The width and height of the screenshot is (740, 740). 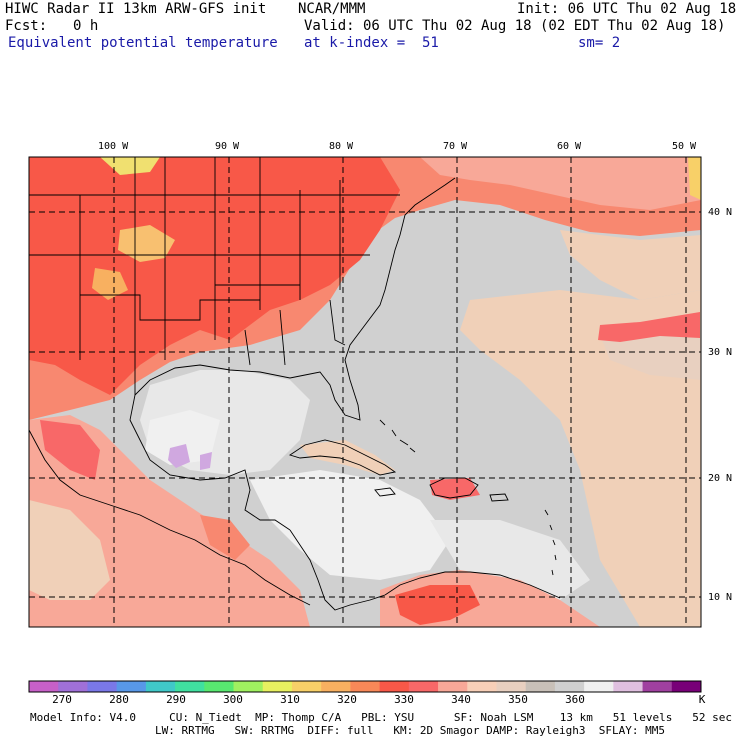 I want to click on lon-label-100w: 100 W, so click(x=113, y=146).